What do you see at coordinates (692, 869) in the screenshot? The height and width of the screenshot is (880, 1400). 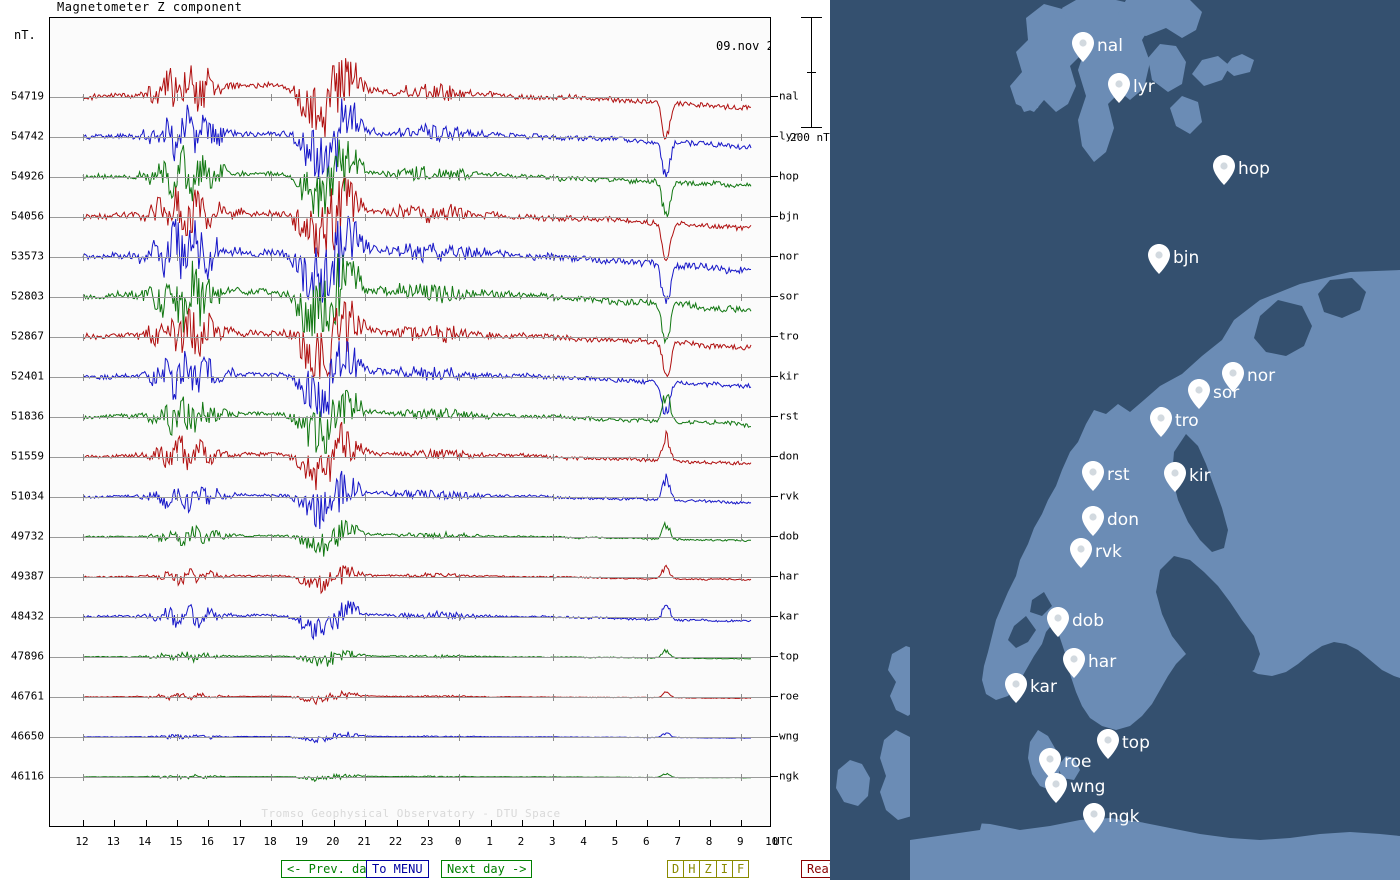 I see `component-button-h: H` at bounding box center [692, 869].